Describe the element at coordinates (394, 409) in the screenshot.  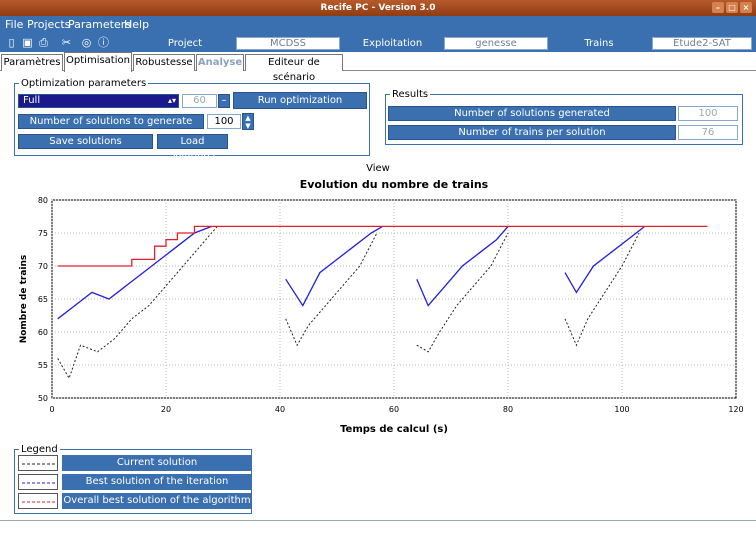
I see `x-tick-label: 60` at that location.